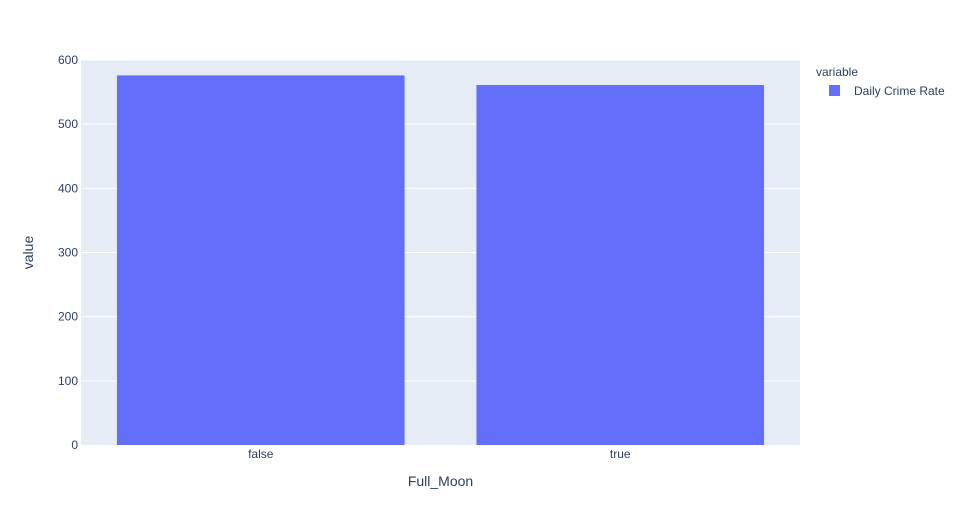 This screenshot has width=963, height=530. I want to click on y-axis-title: value, so click(28, 253).